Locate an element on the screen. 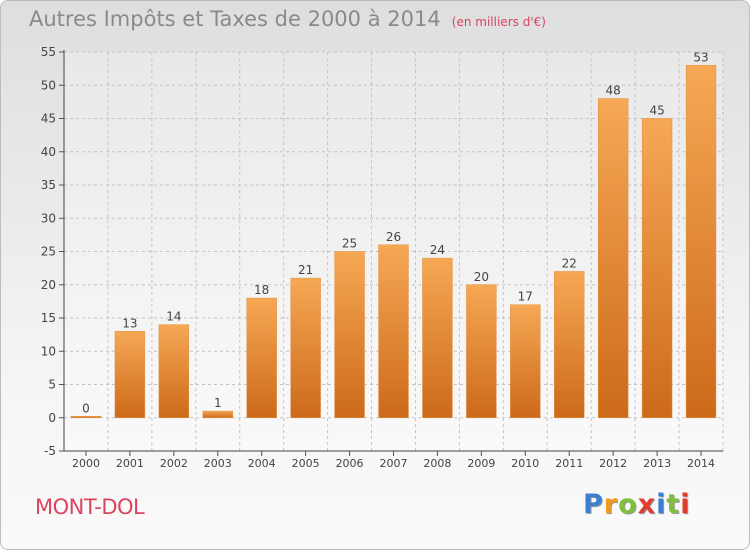 This screenshot has height=550, width=750. x-tick-label-2003: 2003 is located at coordinates (218, 463).